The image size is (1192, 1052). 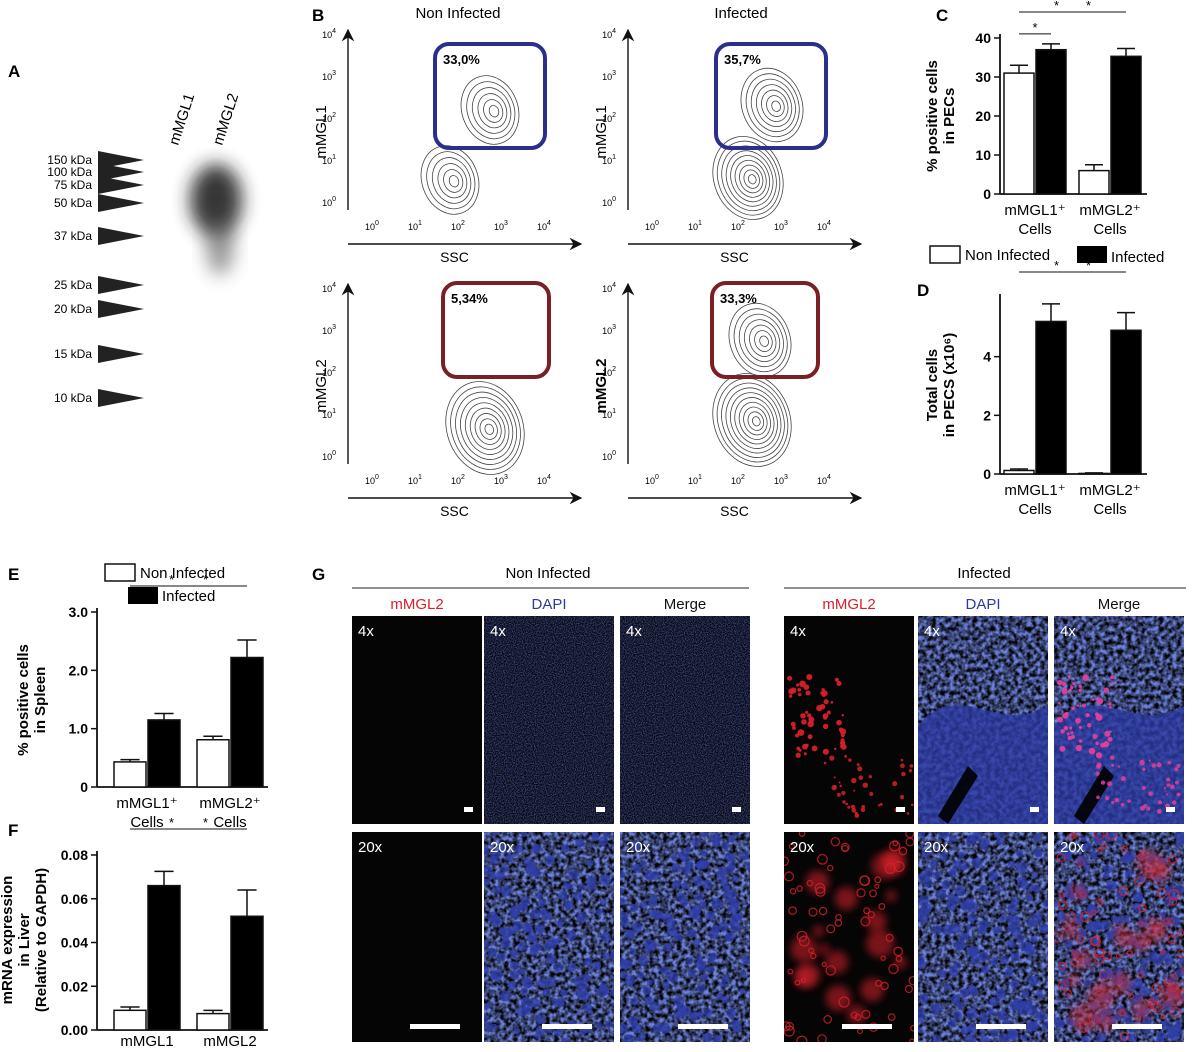 What do you see at coordinates (457, 13) in the screenshot?
I see `flow-col-title-noninfected: Non Infected` at bounding box center [457, 13].